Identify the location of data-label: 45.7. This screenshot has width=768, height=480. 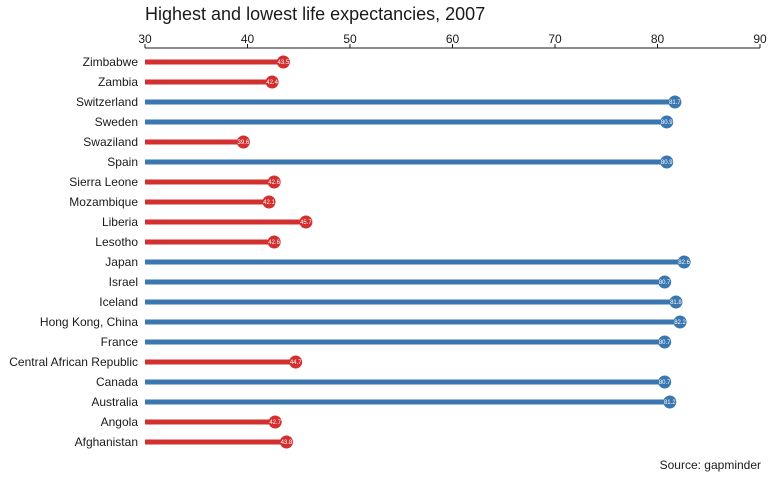
(306, 223).